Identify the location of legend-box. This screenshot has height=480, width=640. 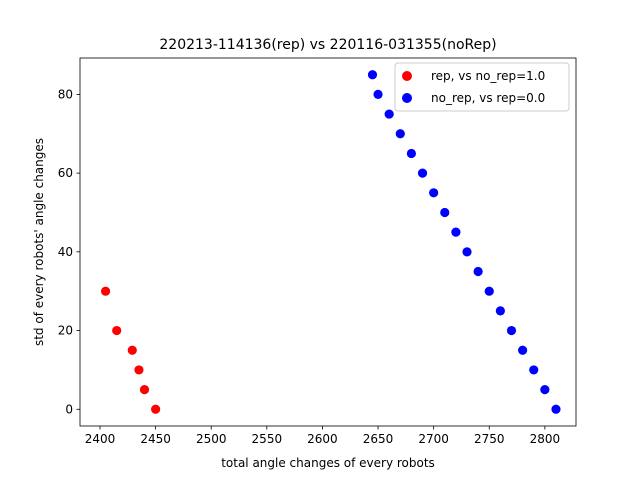
(482, 87).